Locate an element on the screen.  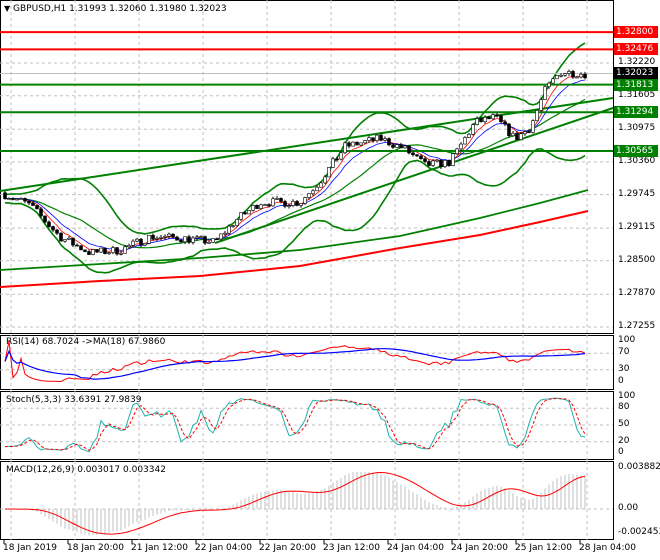
indicator-axis-label: 0 is located at coordinates (621, 381).